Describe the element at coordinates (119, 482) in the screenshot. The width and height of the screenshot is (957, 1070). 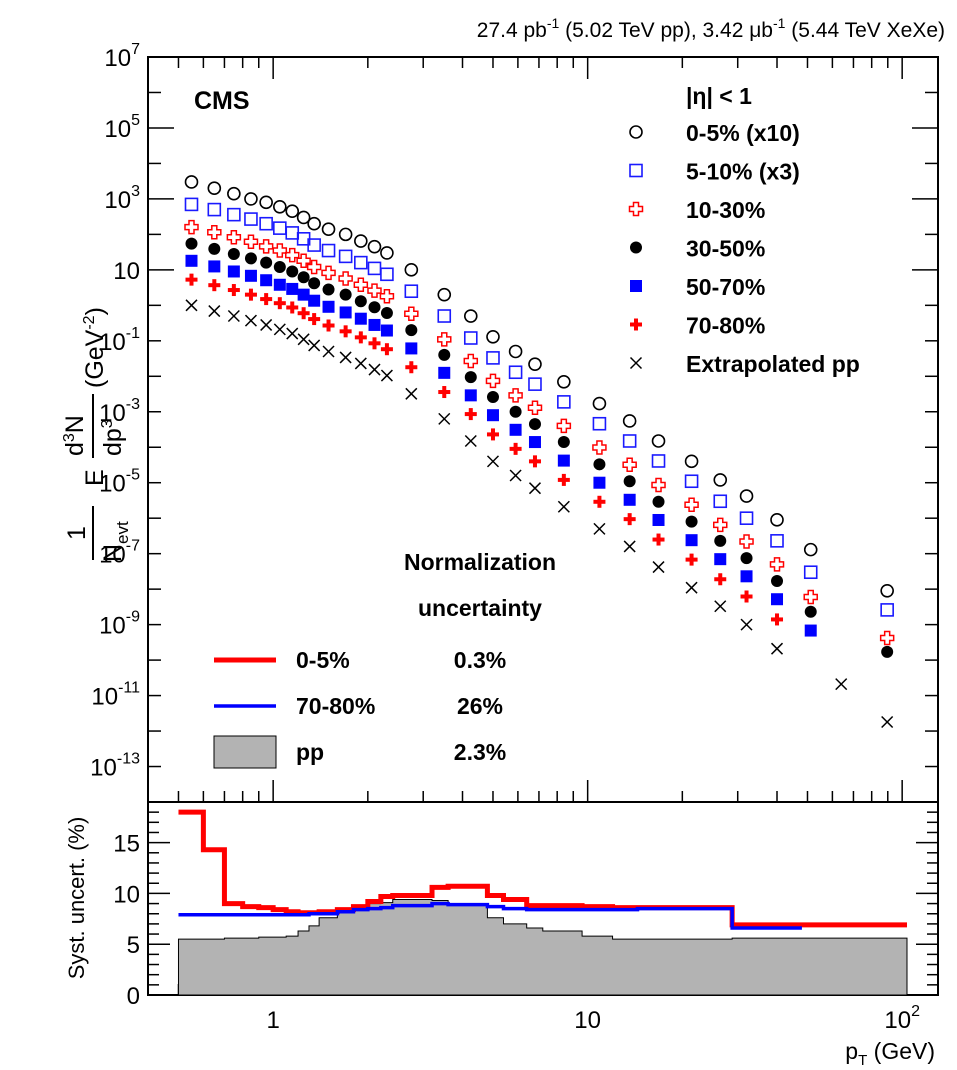
I see `y-tick-label: 10⁻⁵` at that location.